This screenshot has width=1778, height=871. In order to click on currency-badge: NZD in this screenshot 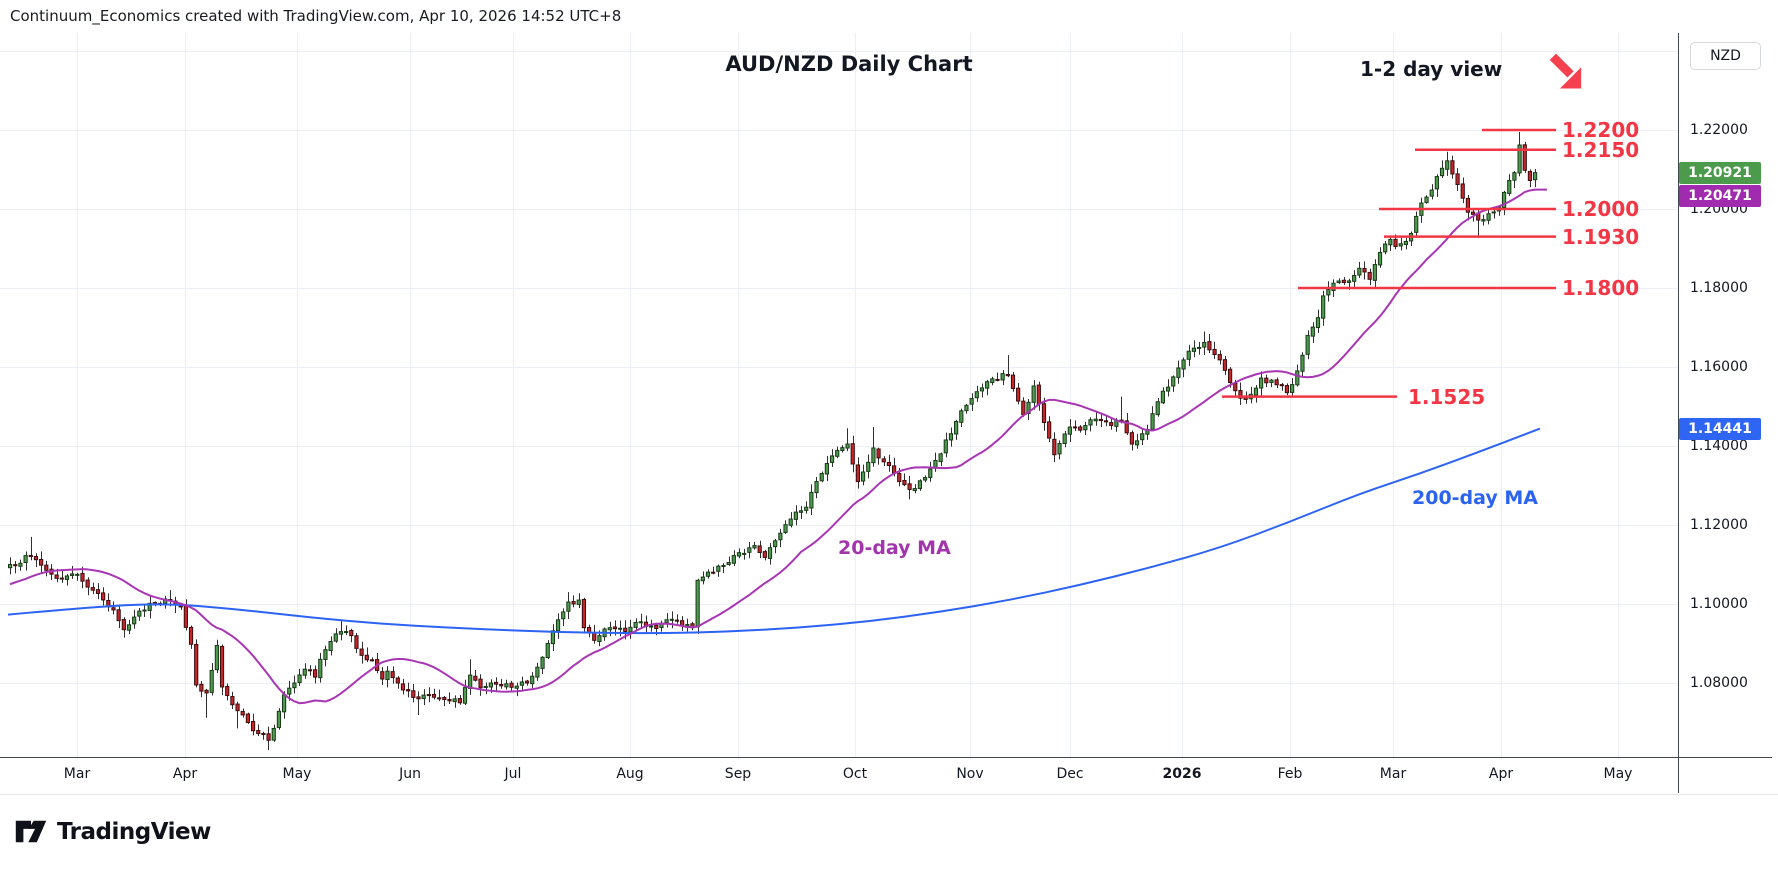, I will do `click(1725, 56)`.